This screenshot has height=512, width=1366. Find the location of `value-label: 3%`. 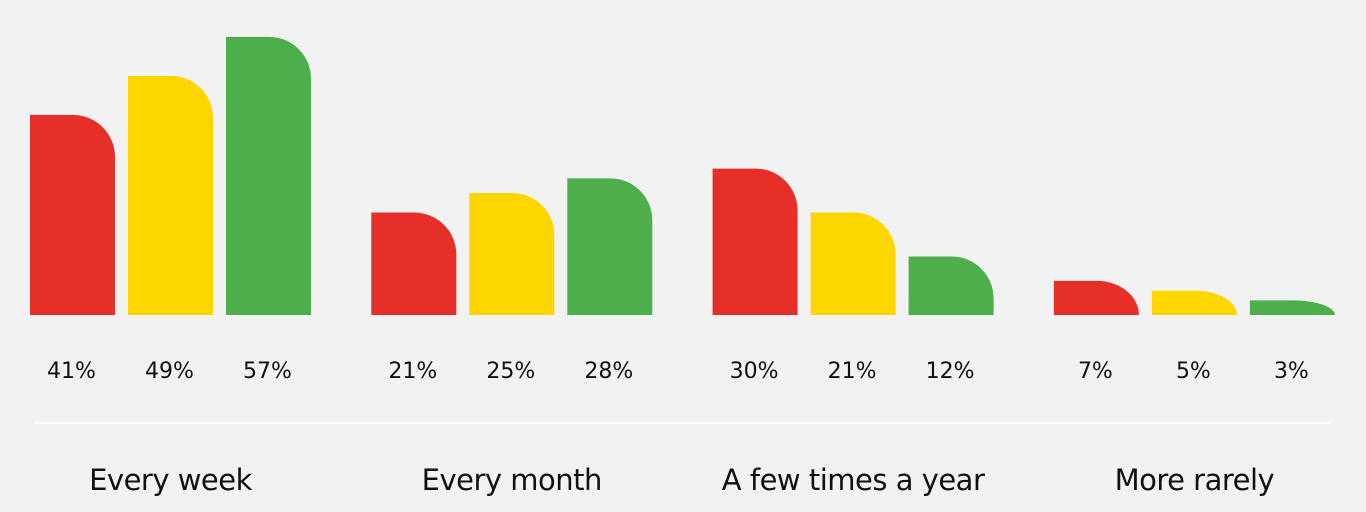

value-label: 3% is located at coordinates (1291, 371).